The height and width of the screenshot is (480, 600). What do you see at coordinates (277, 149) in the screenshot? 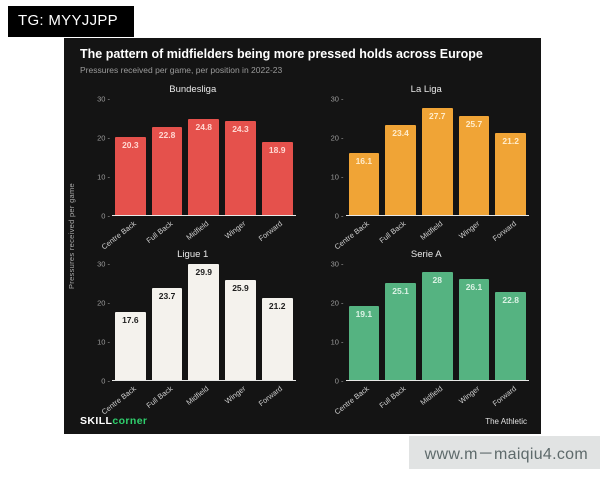
I see `bar-value-label: 18.9` at bounding box center [277, 149].